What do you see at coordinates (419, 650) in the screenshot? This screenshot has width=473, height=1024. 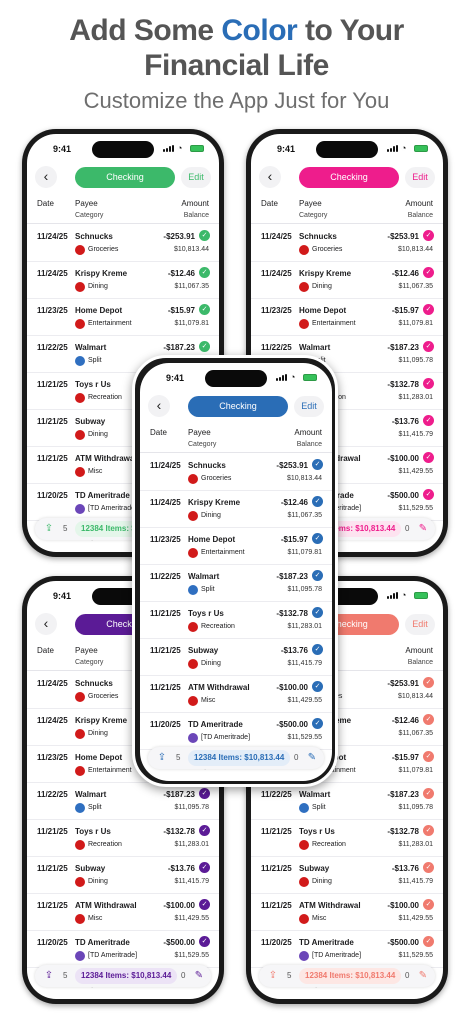 I see `header-amount: Amount` at bounding box center [419, 650].